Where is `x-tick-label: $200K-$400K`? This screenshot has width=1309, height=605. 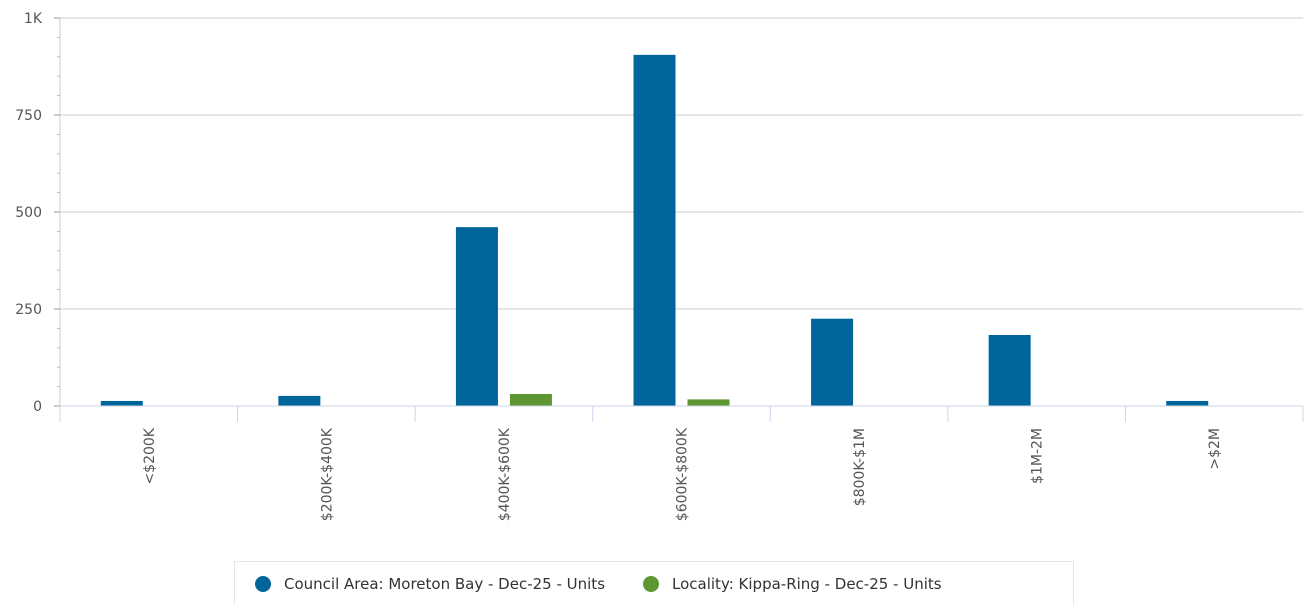
x-tick-label: $200K-$400K is located at coordinates (327, 474).